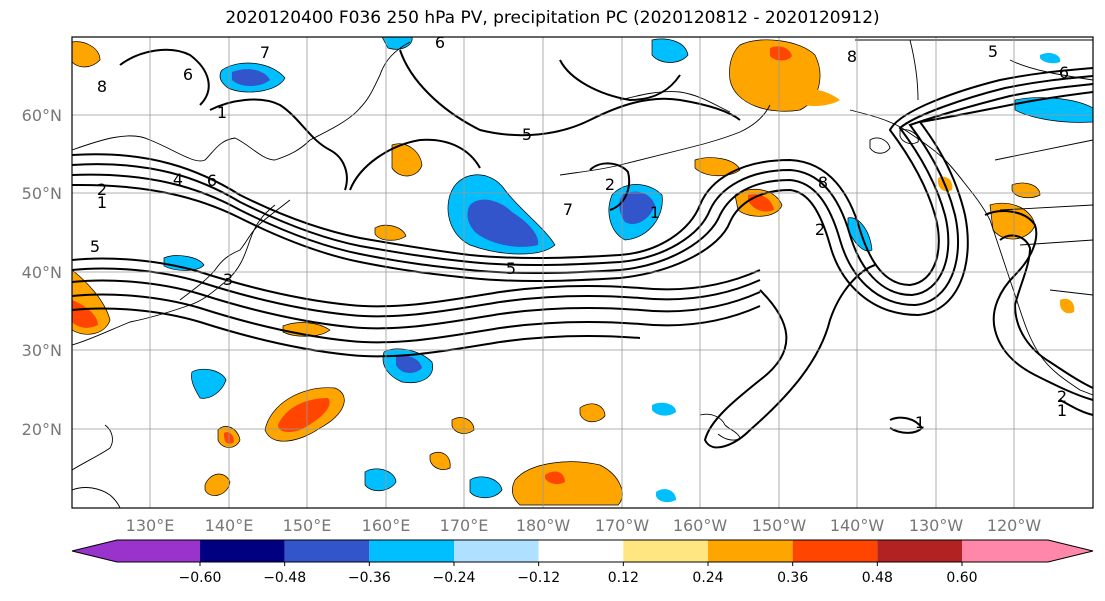  What do you see at coordinates (538, 578) in the screenshot?
I see `colorbar-tick-label: −0.12` at bounding box center [538, 578].